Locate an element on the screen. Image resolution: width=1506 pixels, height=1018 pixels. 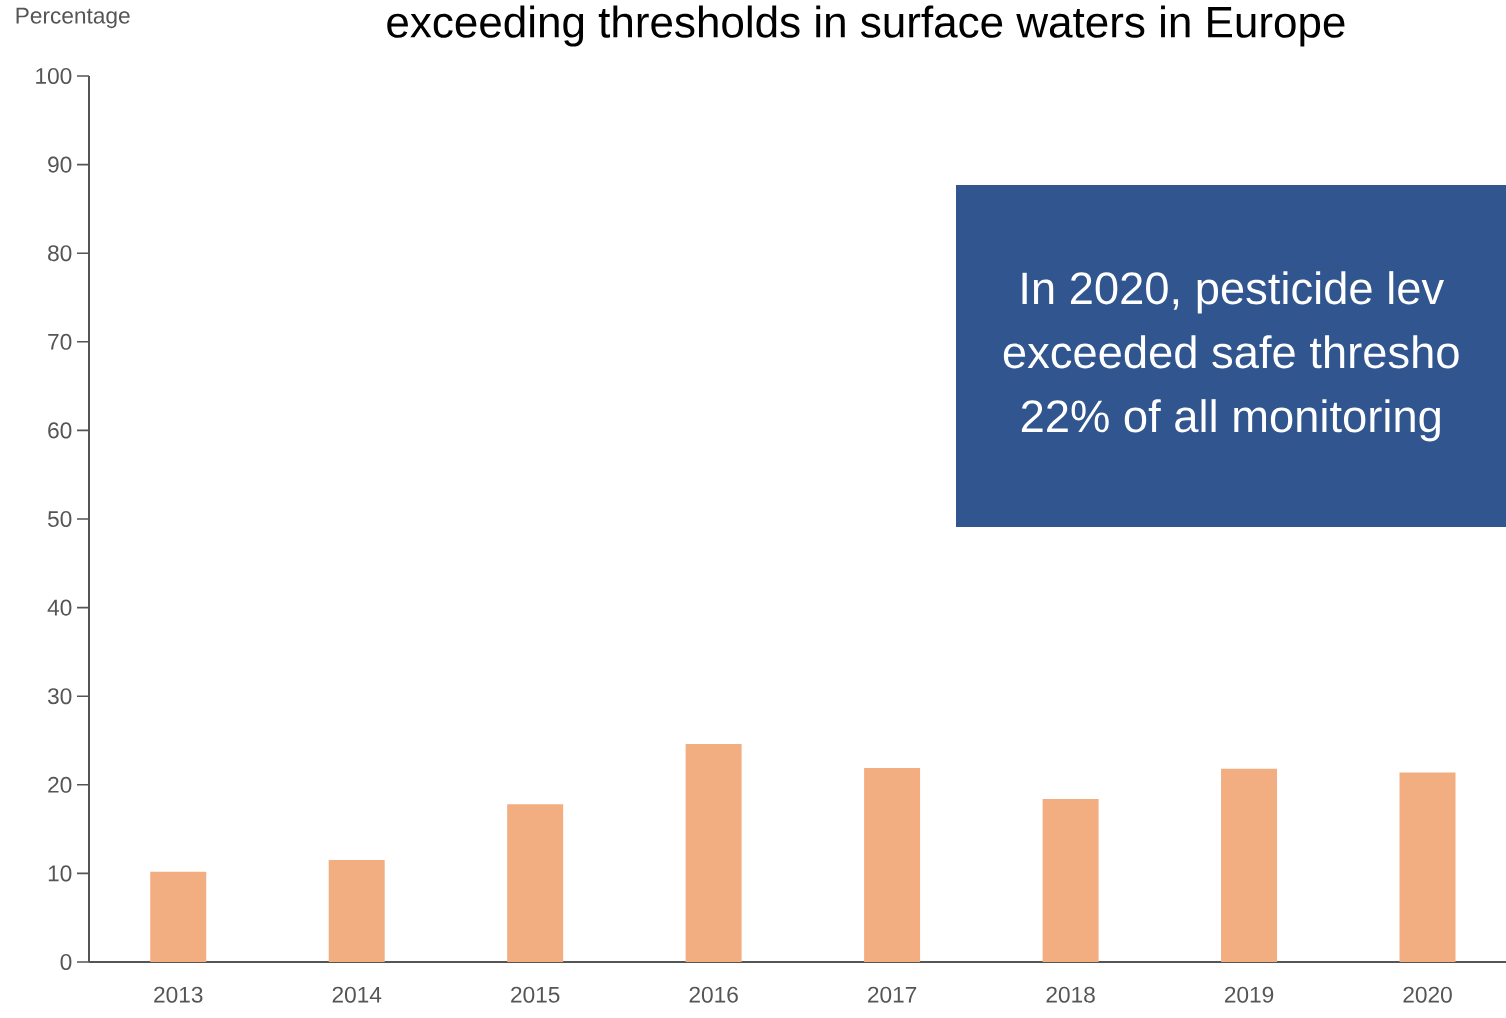
x-tick-label: 2017 is located at coordinates (892, 994).